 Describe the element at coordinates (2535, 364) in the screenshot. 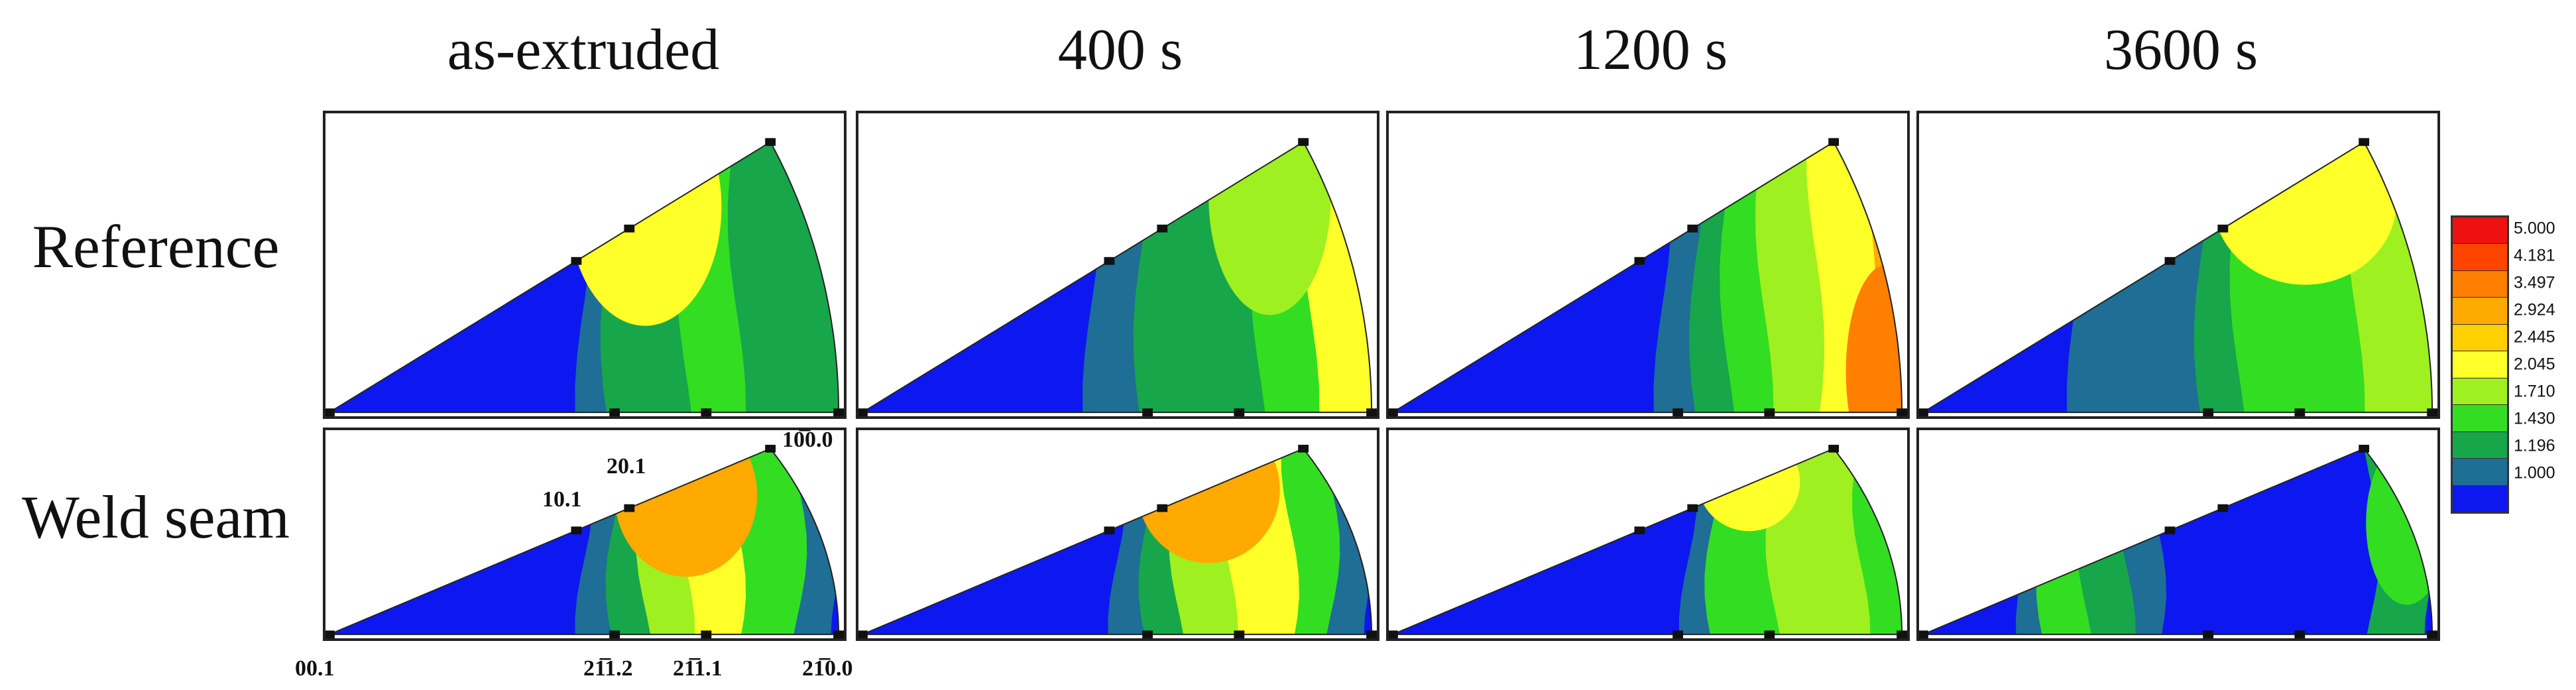

I see `legend-value: 2.045` at that location.